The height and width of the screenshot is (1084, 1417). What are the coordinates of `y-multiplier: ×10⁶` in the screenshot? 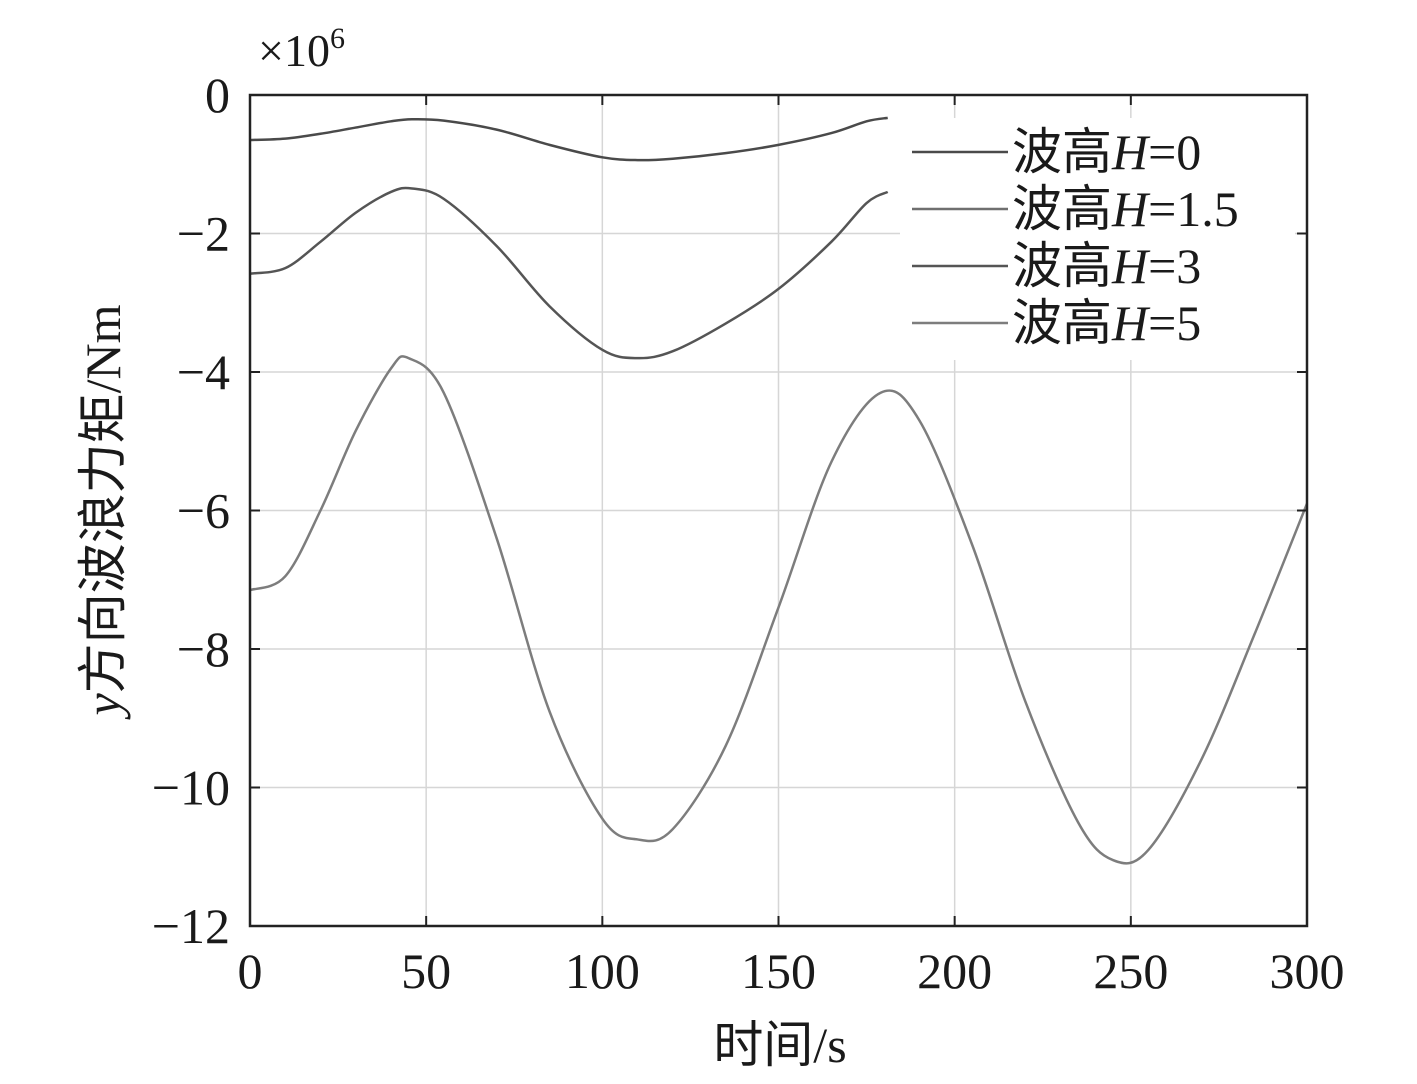 It's located at (301, 49).